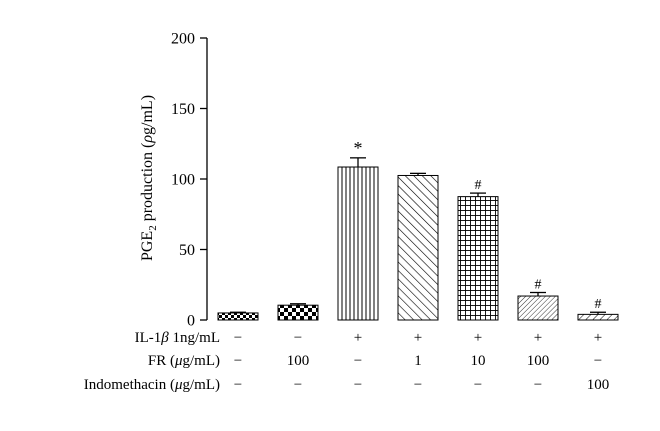  What do you see at coordinates (184, 361) in the screenshot?
I see `condition-label-fr: FR (μg/mL)` at bounding box center [184, 361].